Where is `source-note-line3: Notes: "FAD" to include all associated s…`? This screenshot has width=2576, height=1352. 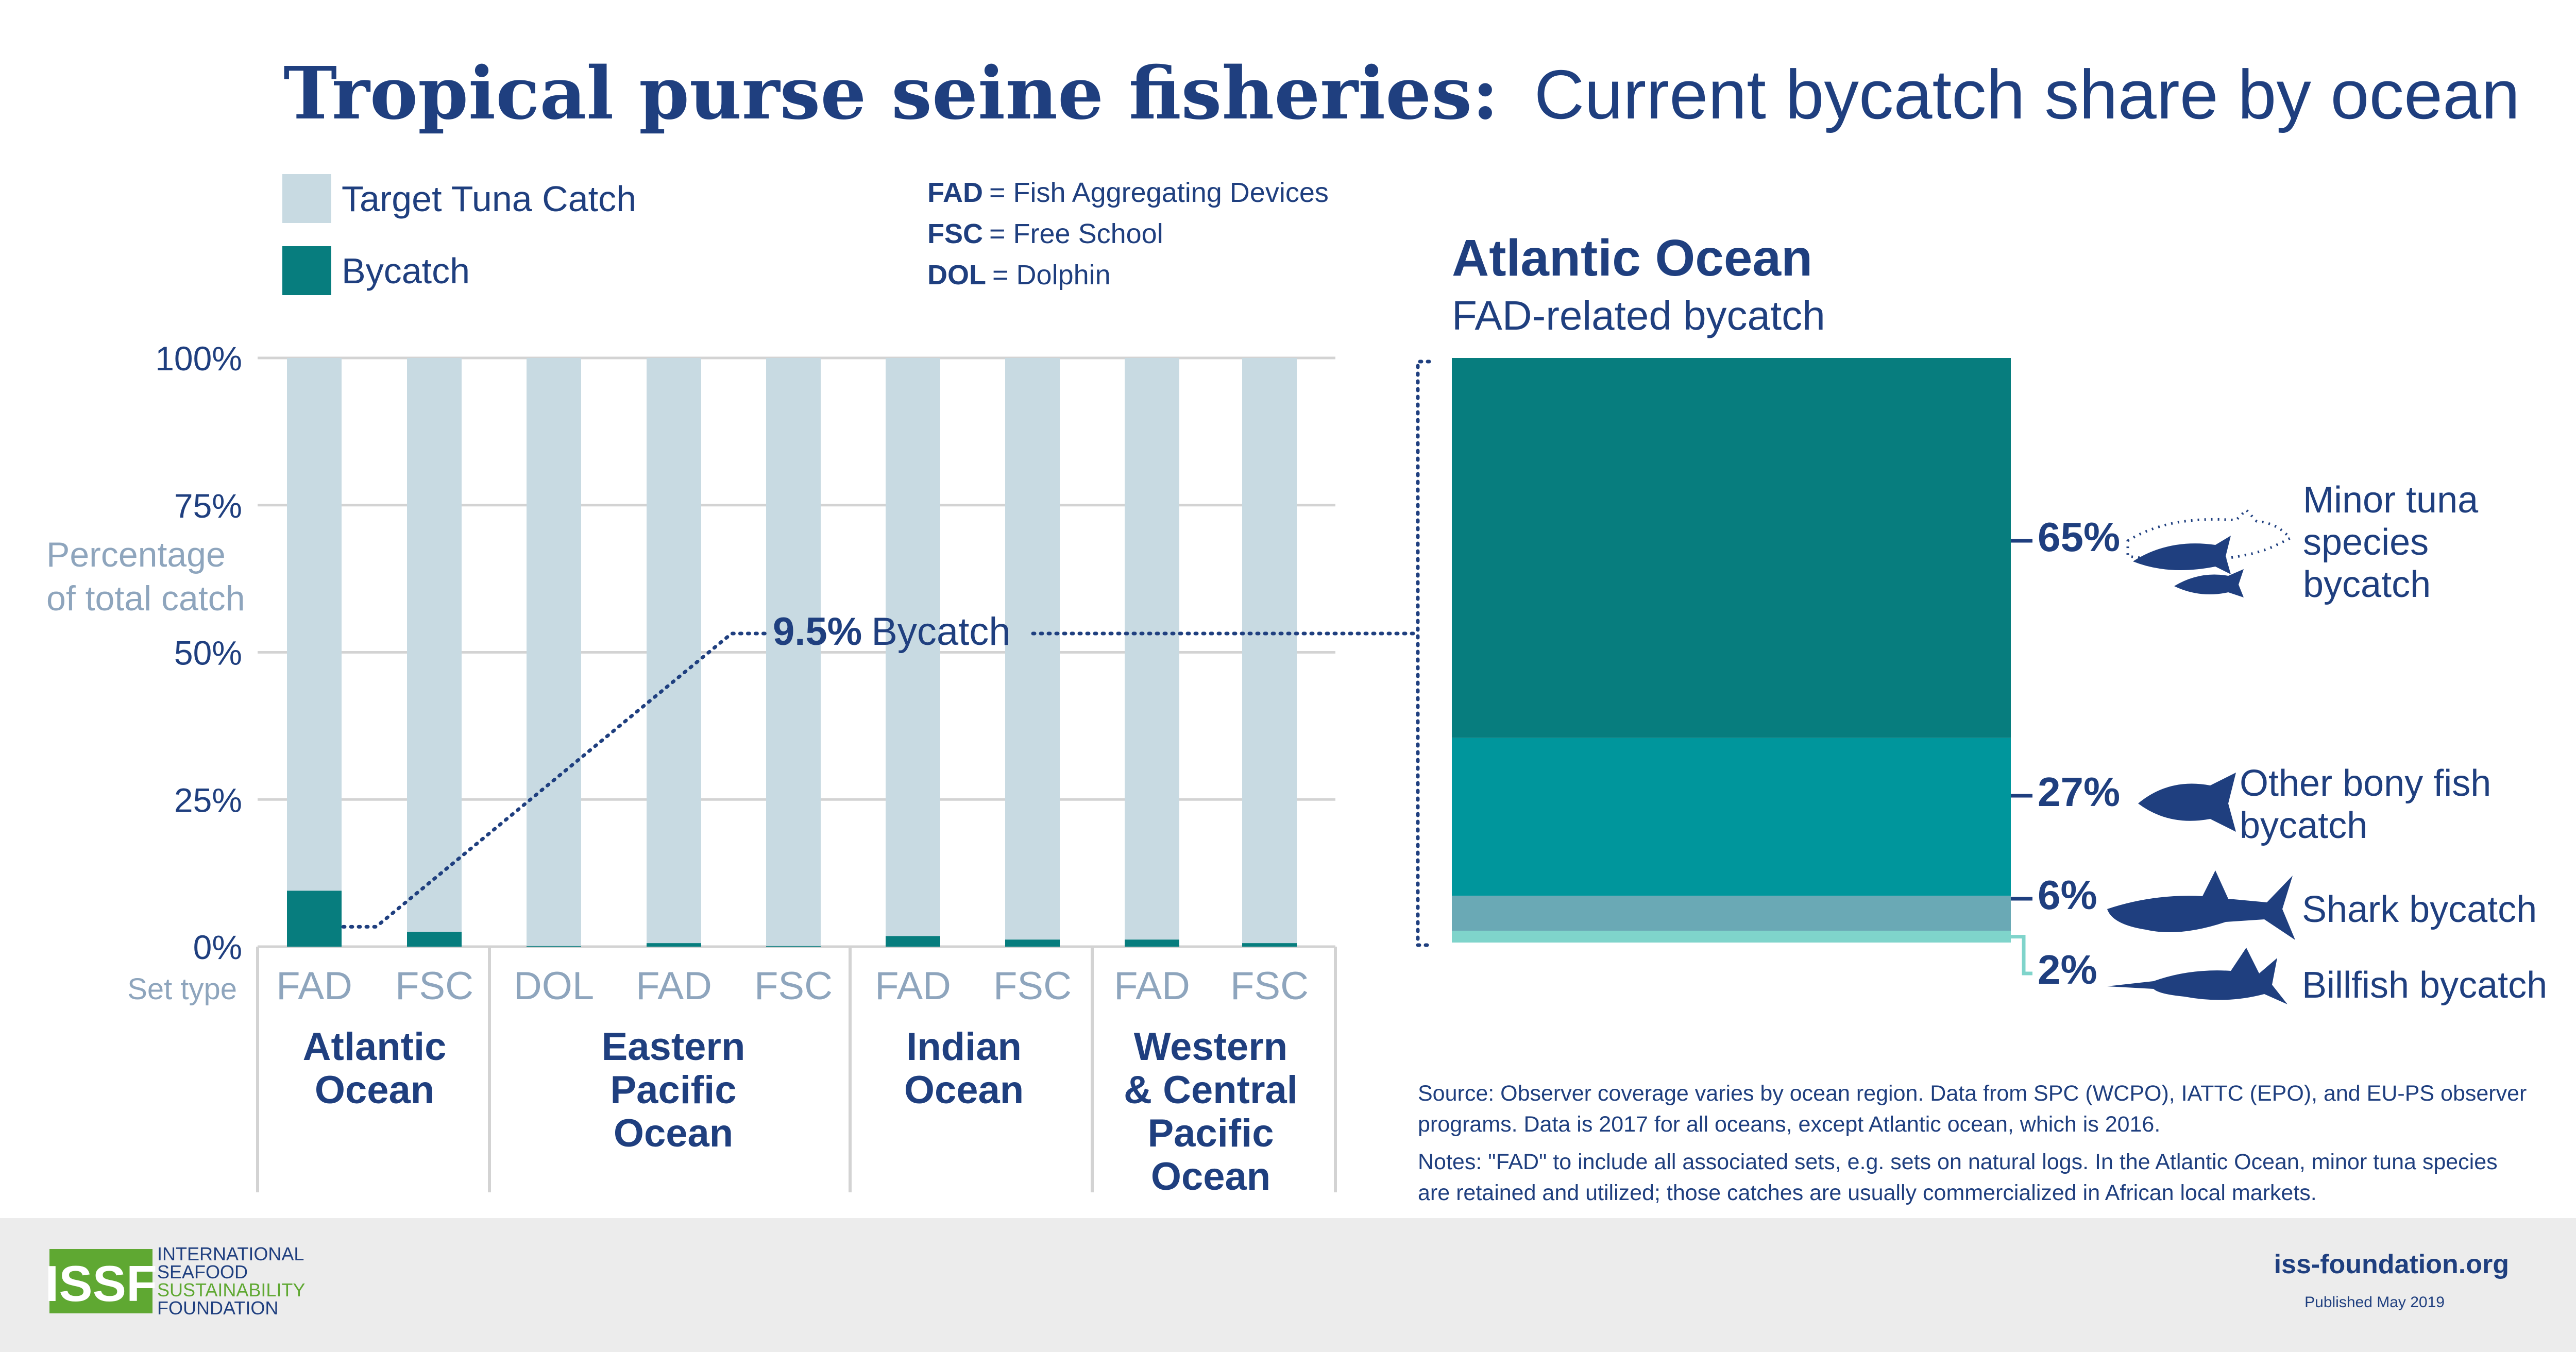 source-note-line3: Notes: "FAD" to include all associated s… is located at coordinates (1958, 1162).